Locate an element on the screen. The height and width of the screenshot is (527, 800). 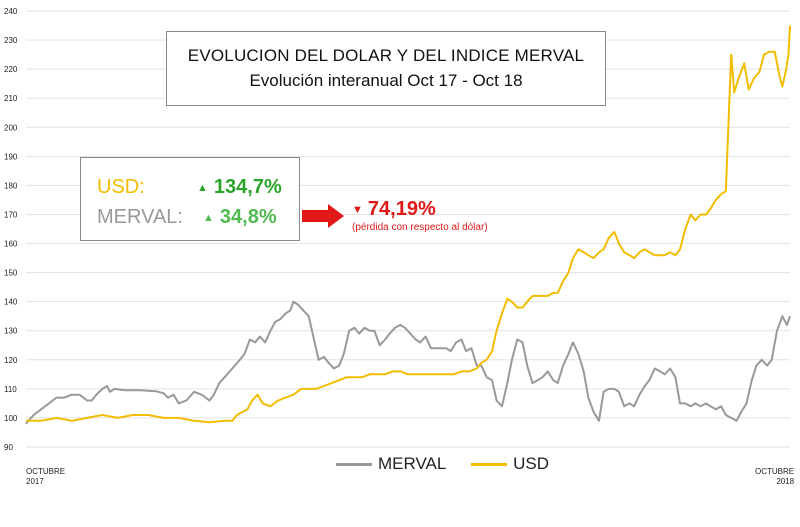
x-start-month: OCTUBRE is located at coordinates (46, 471).